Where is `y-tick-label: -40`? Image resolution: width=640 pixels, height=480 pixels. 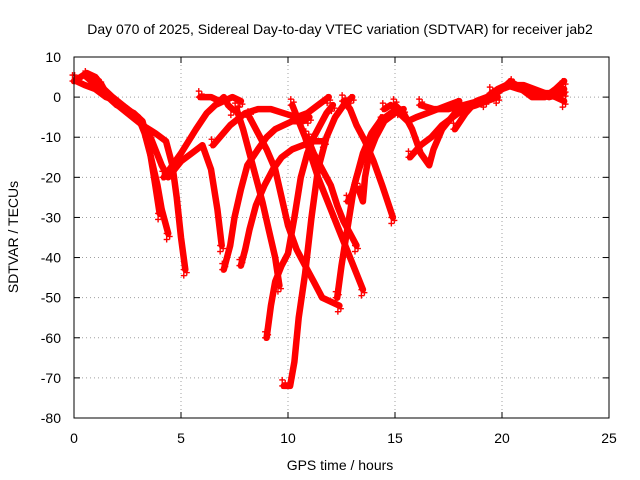
y-tick-label: -40 is located at coordinates (51, 258).